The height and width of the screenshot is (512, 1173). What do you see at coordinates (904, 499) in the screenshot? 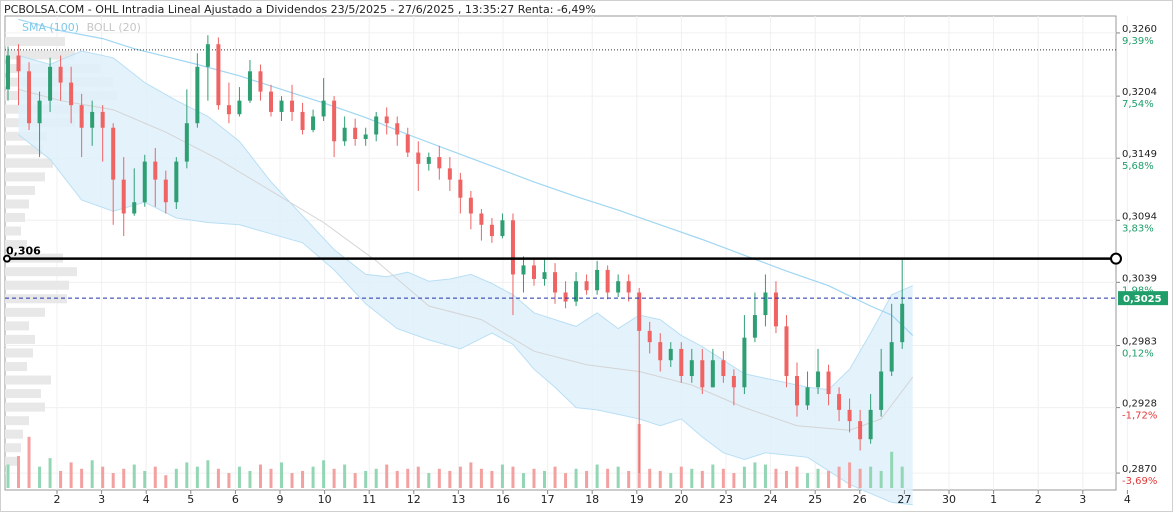
I see `x-axis-label: 27` at bounding box center [904, 499].